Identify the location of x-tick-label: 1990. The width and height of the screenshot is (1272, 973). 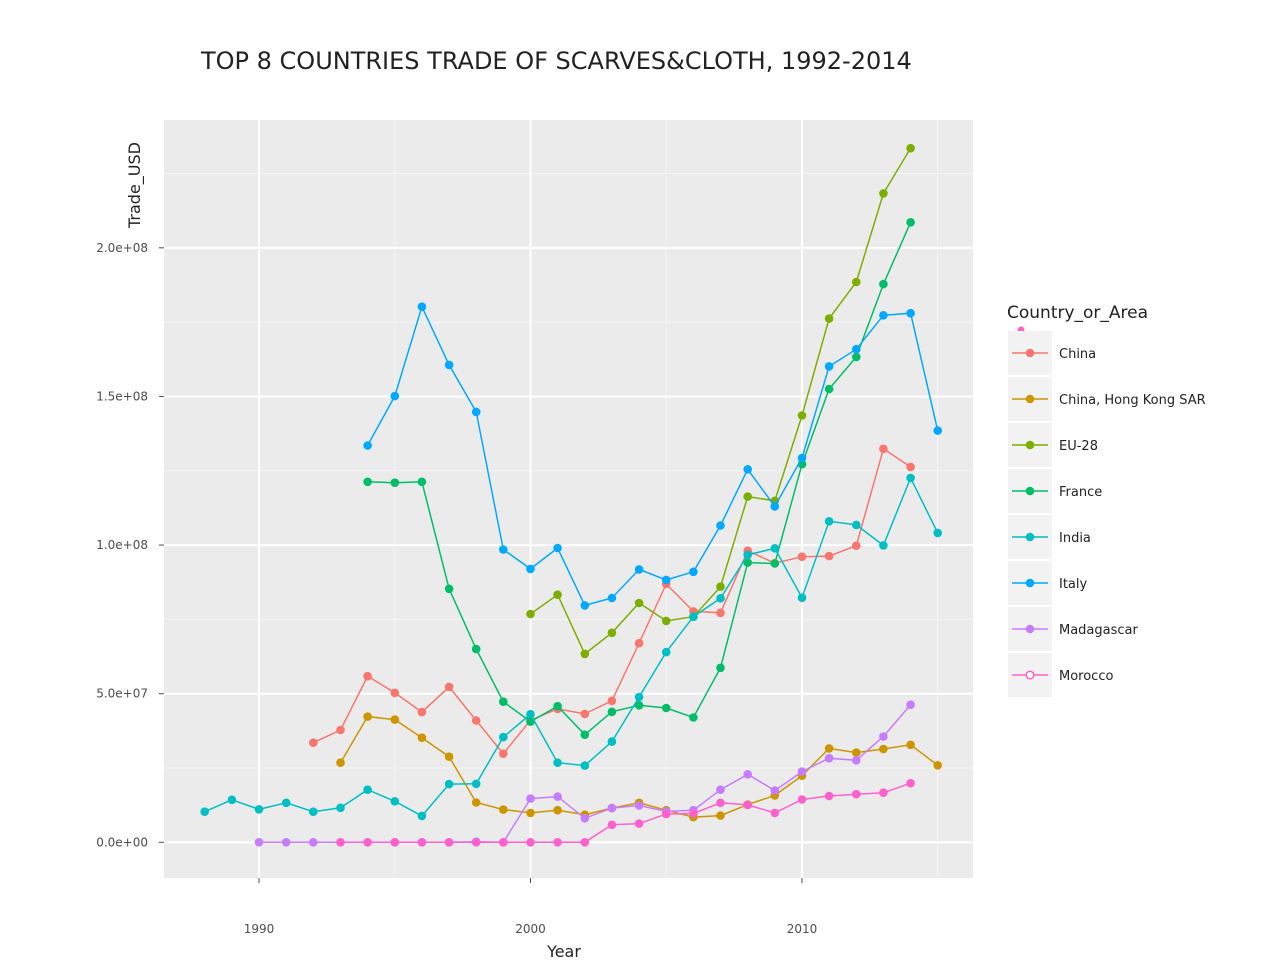
(259, 929).